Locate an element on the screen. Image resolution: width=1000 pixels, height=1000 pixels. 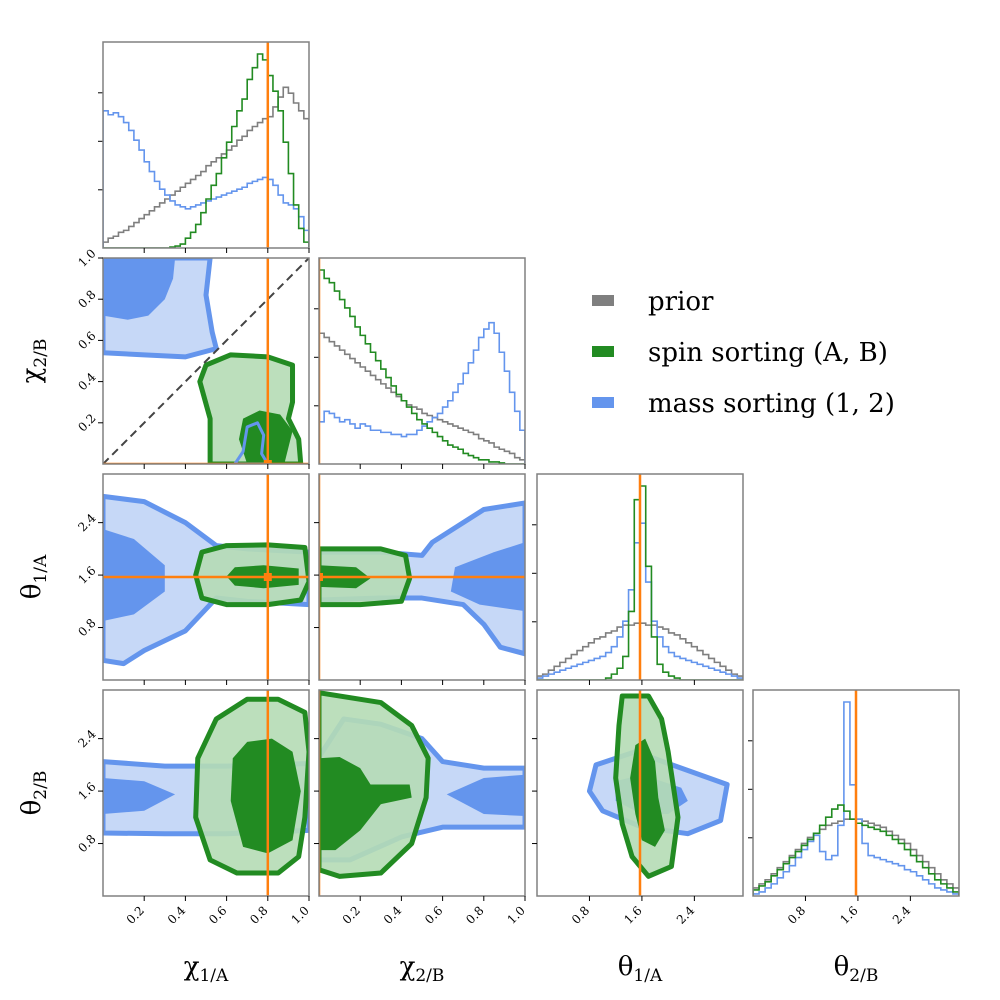
contour-th1-vs-chi2 is located at coordinates (422, 577).